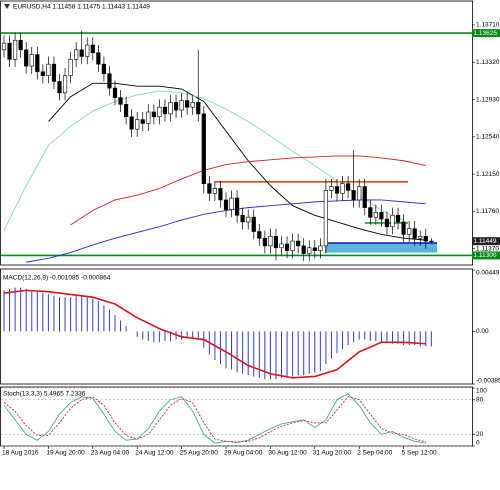  Describe the element at coordinates (488, 137) in the screenshot. I see `y-tick-label: 1.12540` at that location.